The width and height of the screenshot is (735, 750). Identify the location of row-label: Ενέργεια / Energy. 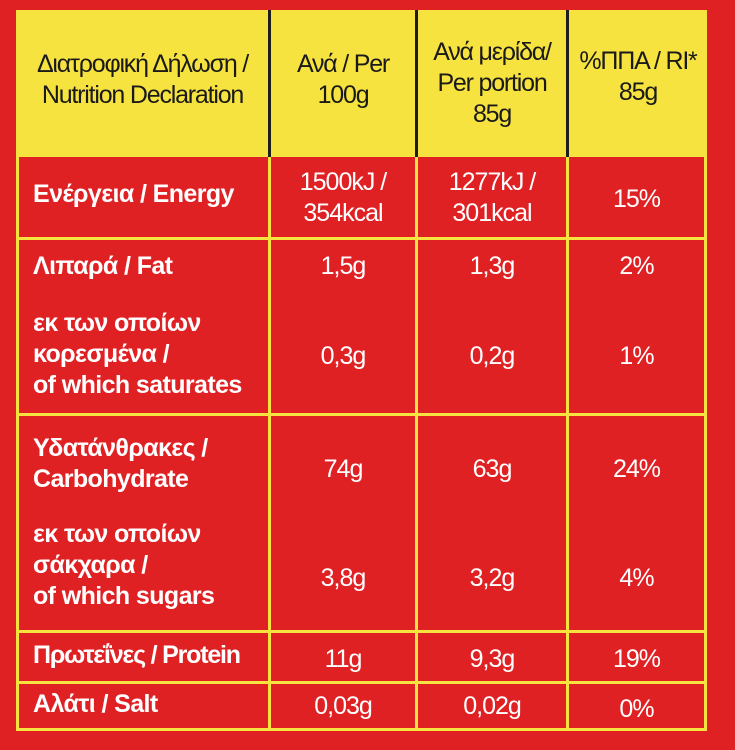
(133, 194).